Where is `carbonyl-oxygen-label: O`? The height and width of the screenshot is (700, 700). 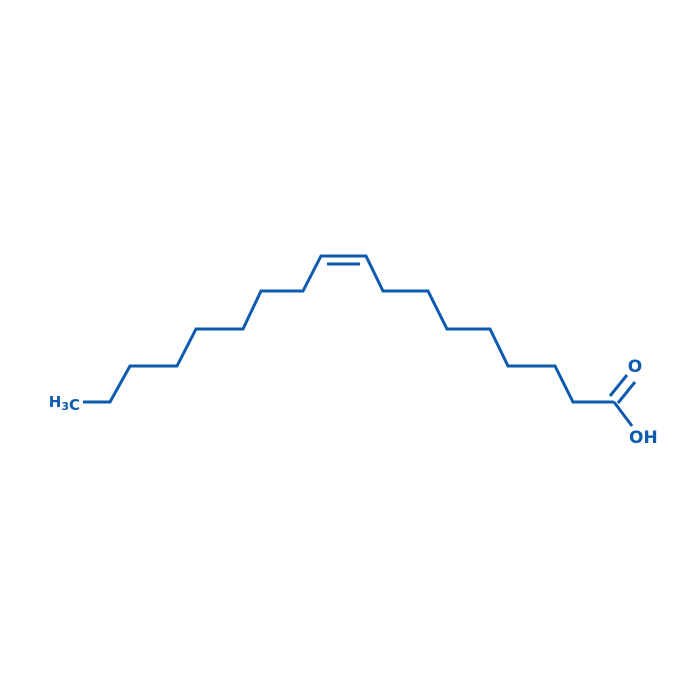
carbonyl-oxygen-label: O is located at coordinates (635, 367).